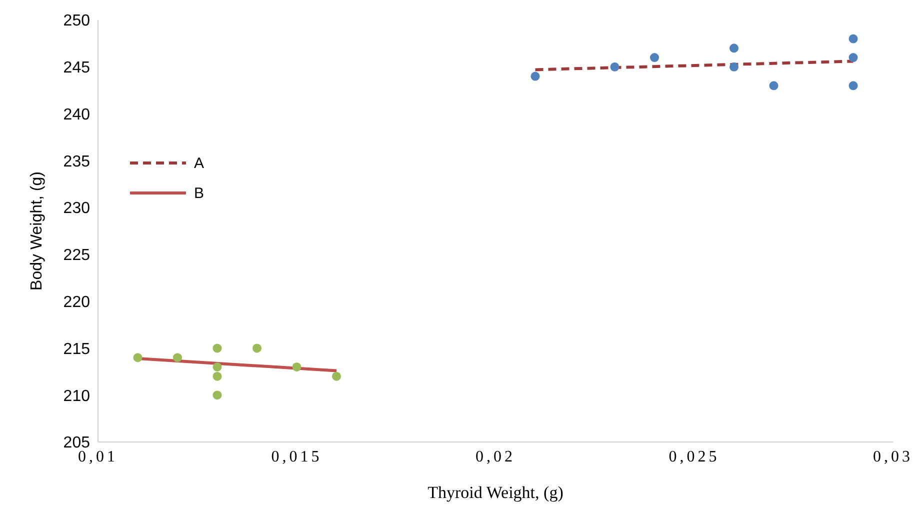  Describe the element at coordinates (76, 349) in the screenshot. I see `y-tick-label: 215` at that location.